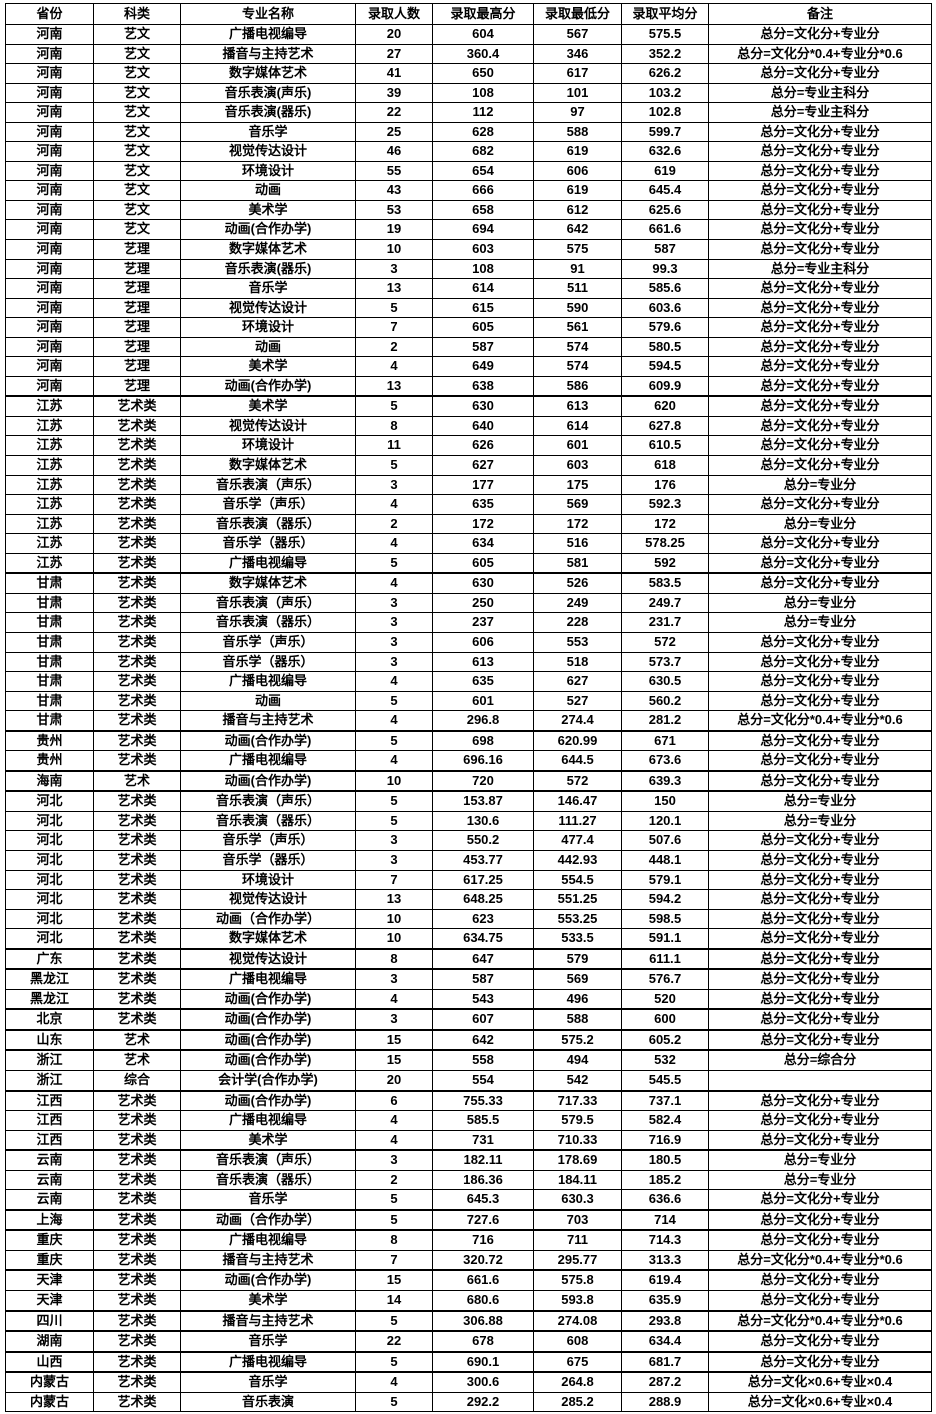 The image size is (936, 1414). Describe the element at coordinates (468, 151) in the screenshot. I see `table-row: 河南 艺文 视觉传达设计 46 682 619 632.6 总分=文化分+专业分` at that location.